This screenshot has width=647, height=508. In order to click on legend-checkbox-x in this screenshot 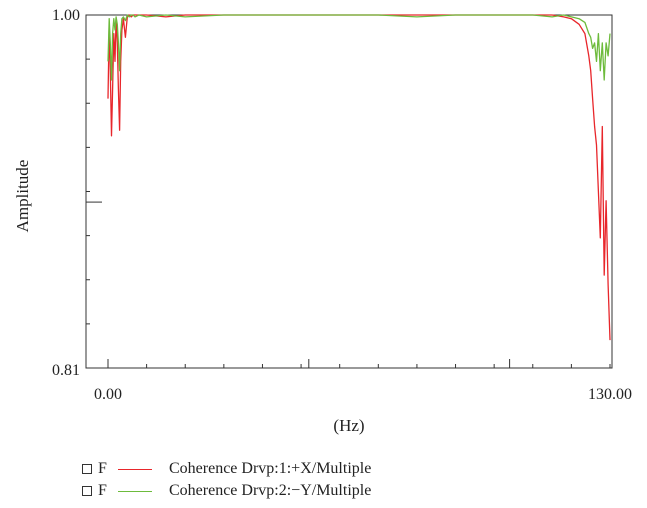, I will do `click(87, 469)`.